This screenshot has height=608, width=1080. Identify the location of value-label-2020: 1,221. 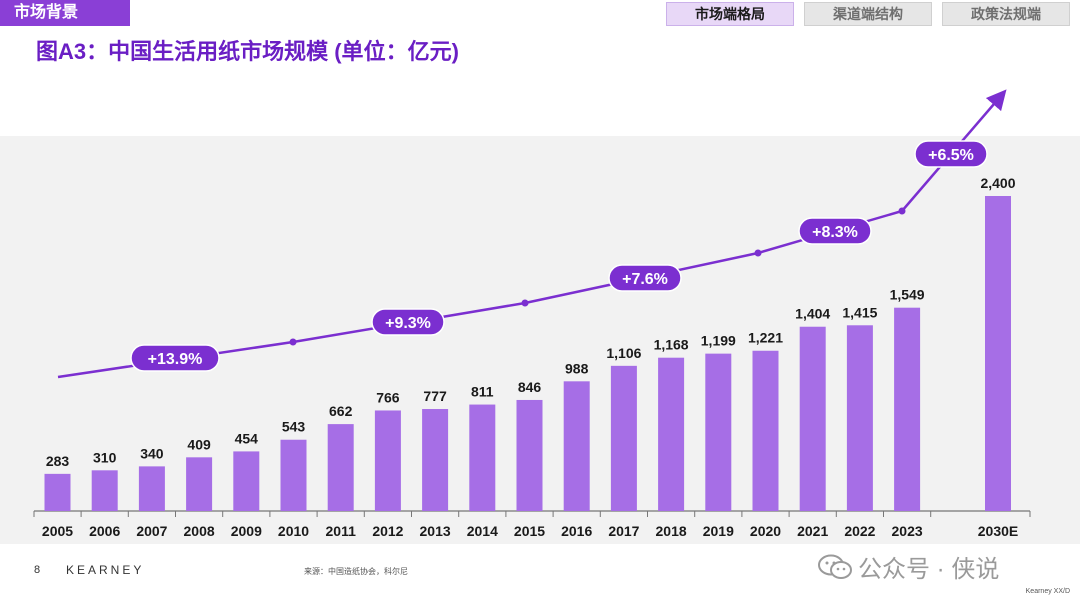
(765, 338).